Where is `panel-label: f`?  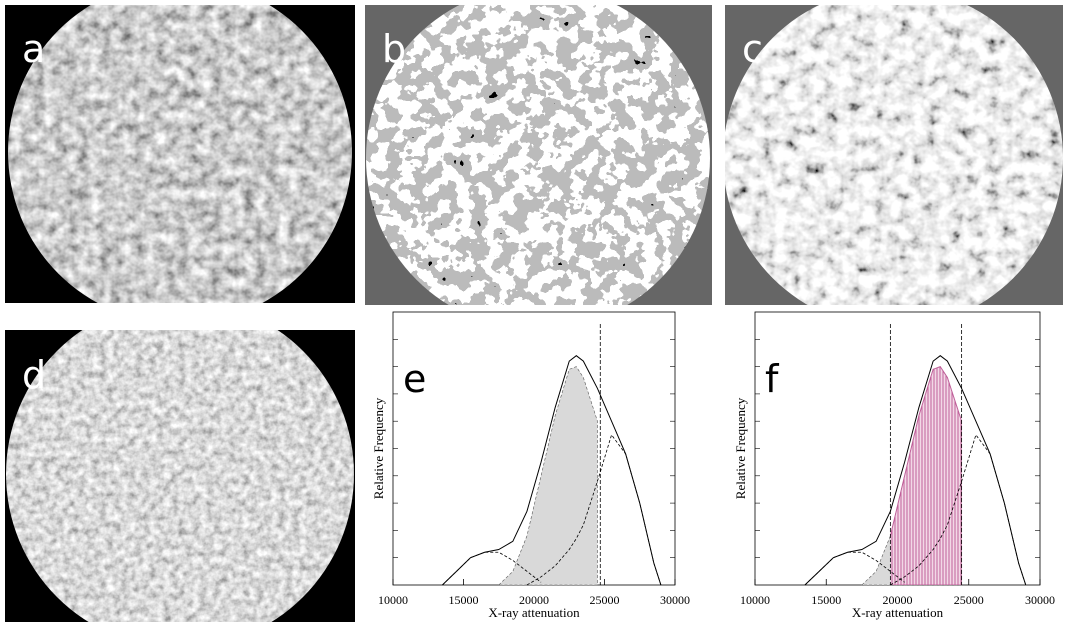
panel-label: f is located at coordinates (772, 379).